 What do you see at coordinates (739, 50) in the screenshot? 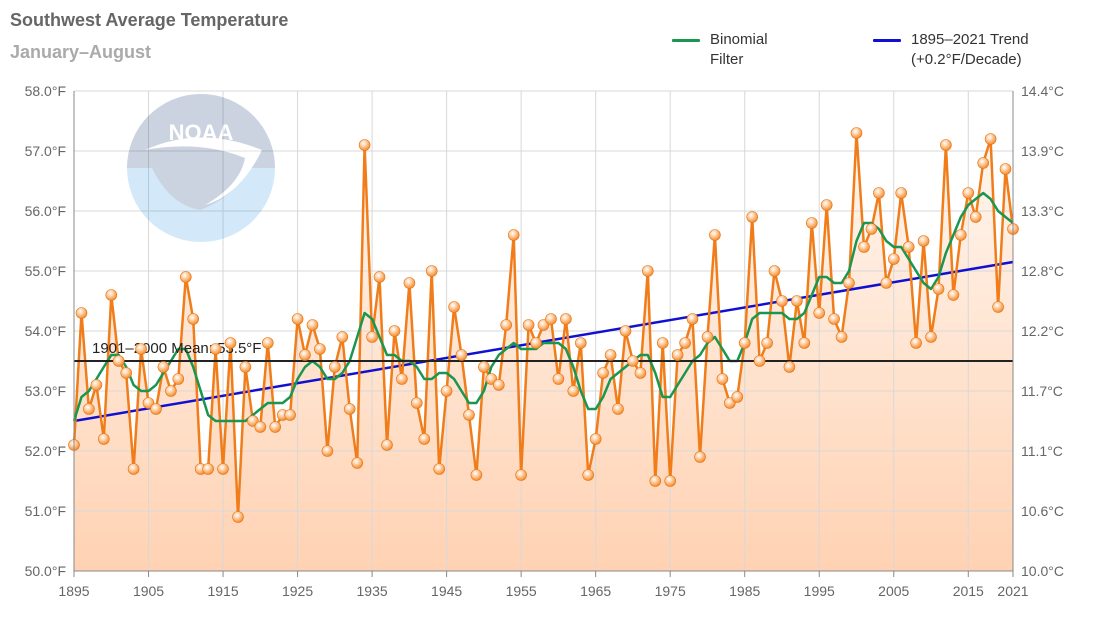
I see `legend-binomial-label: Binomial Filter` at bounding box center [739, 50].